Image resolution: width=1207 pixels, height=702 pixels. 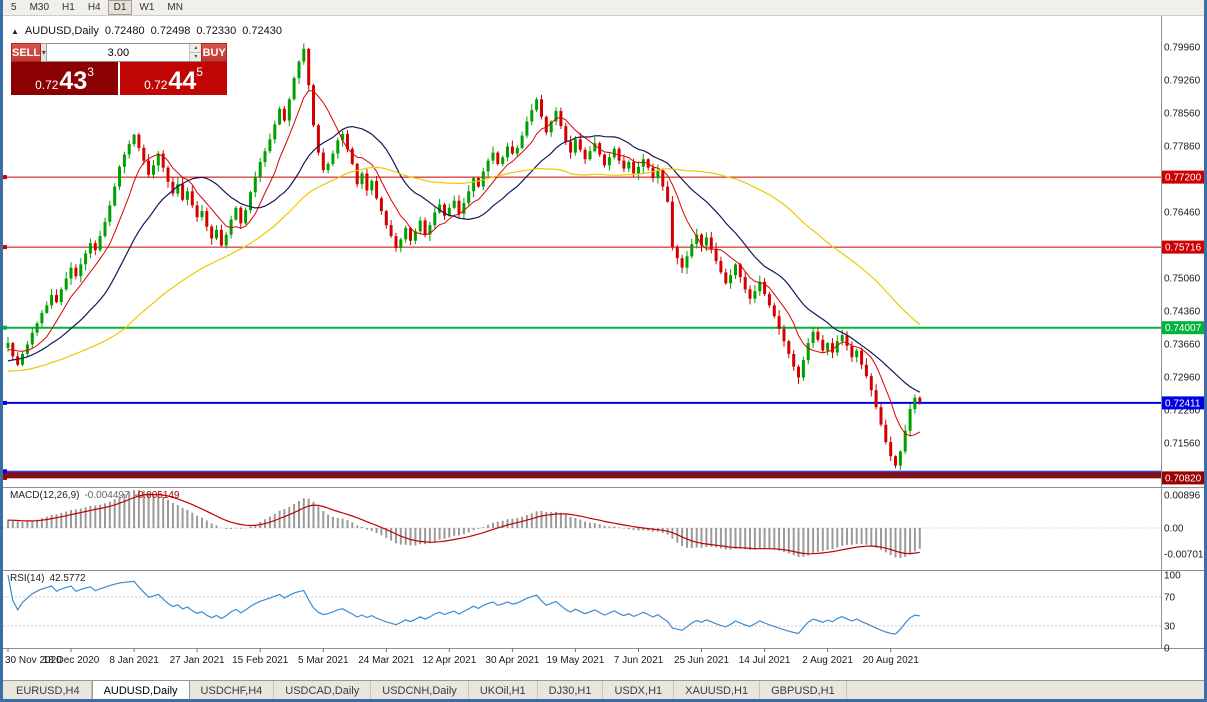 I want to click on sell-button: SELL, so click(x=26, y=52).